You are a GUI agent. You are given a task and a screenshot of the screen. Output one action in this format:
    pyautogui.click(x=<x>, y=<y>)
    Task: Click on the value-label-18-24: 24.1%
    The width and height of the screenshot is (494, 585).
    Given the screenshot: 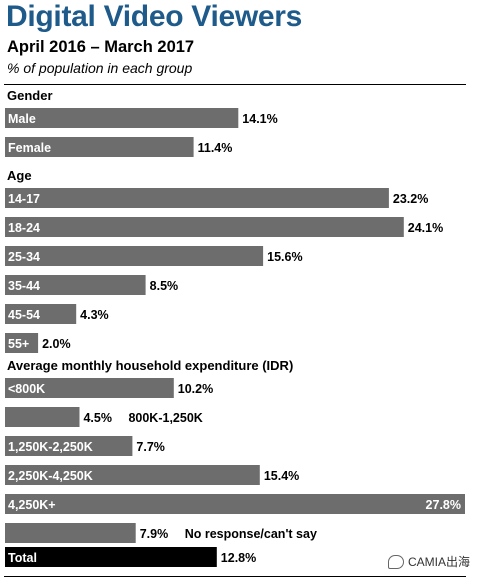 What is the action you would take?
    pyautogui.click(x=425, y=228)
    